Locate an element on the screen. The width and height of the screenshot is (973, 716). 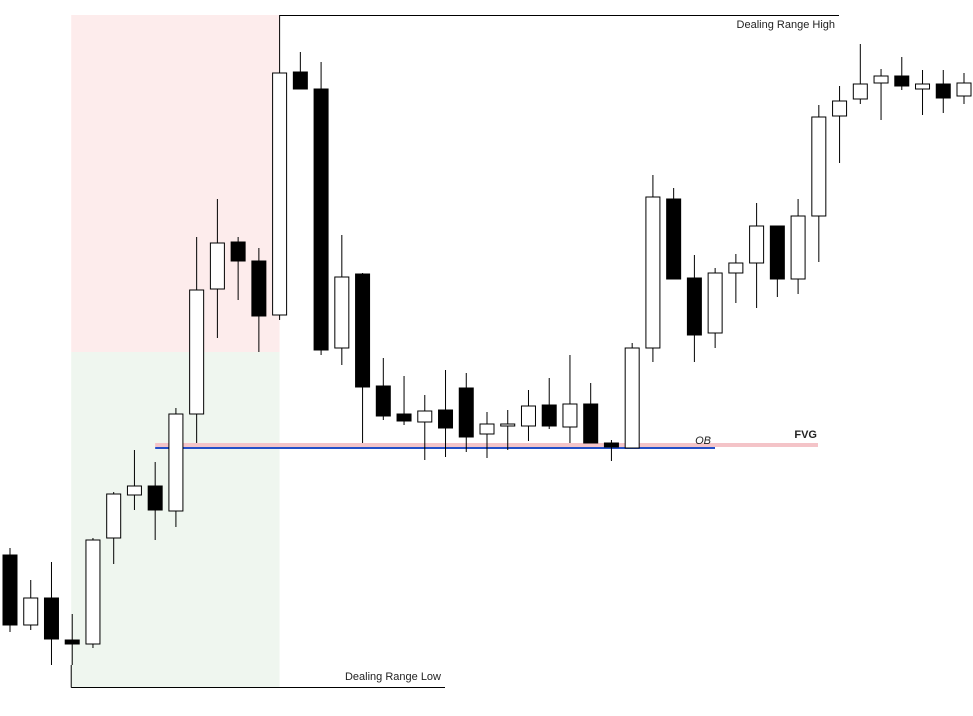
ob-label: OB is located at coordinates (703, 441).